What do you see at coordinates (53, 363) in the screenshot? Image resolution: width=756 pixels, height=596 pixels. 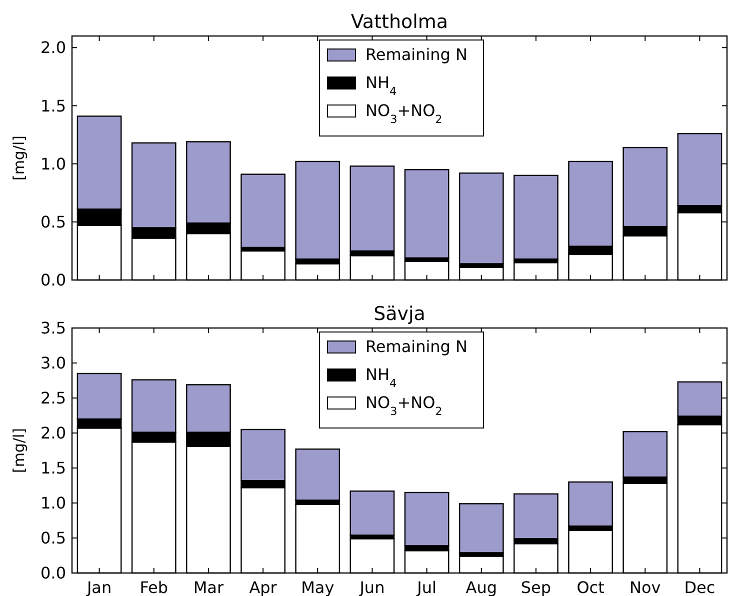 I see `y-tick-label: 3.0` at bounding box center [53, 363].